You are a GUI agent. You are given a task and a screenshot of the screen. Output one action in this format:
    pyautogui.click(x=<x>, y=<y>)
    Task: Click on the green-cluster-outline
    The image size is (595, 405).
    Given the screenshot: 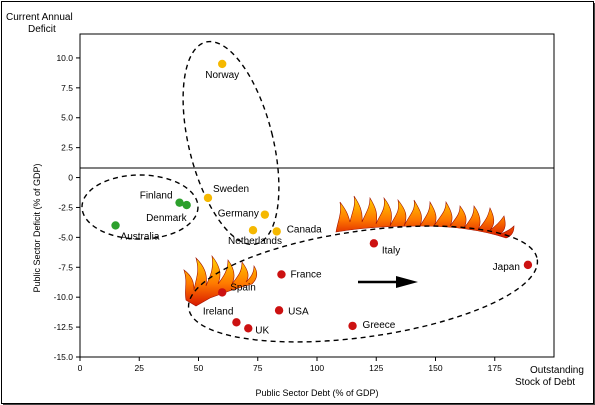 What is the action you would take?
    pyautogui.click(x=140, y=207)
    